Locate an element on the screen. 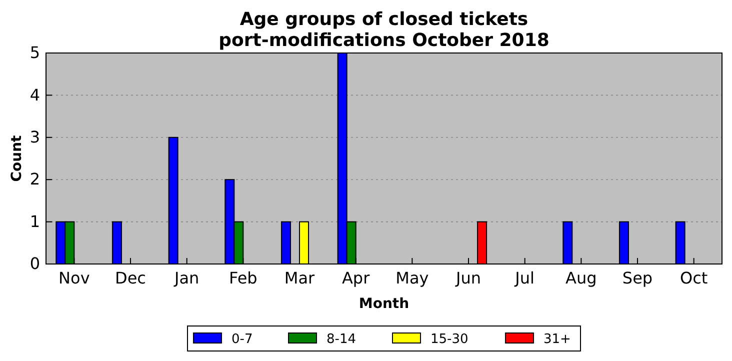 The width and height of the screenshot is (732, 361). x-tick-label: Jun is located at coordinates (468, 278).